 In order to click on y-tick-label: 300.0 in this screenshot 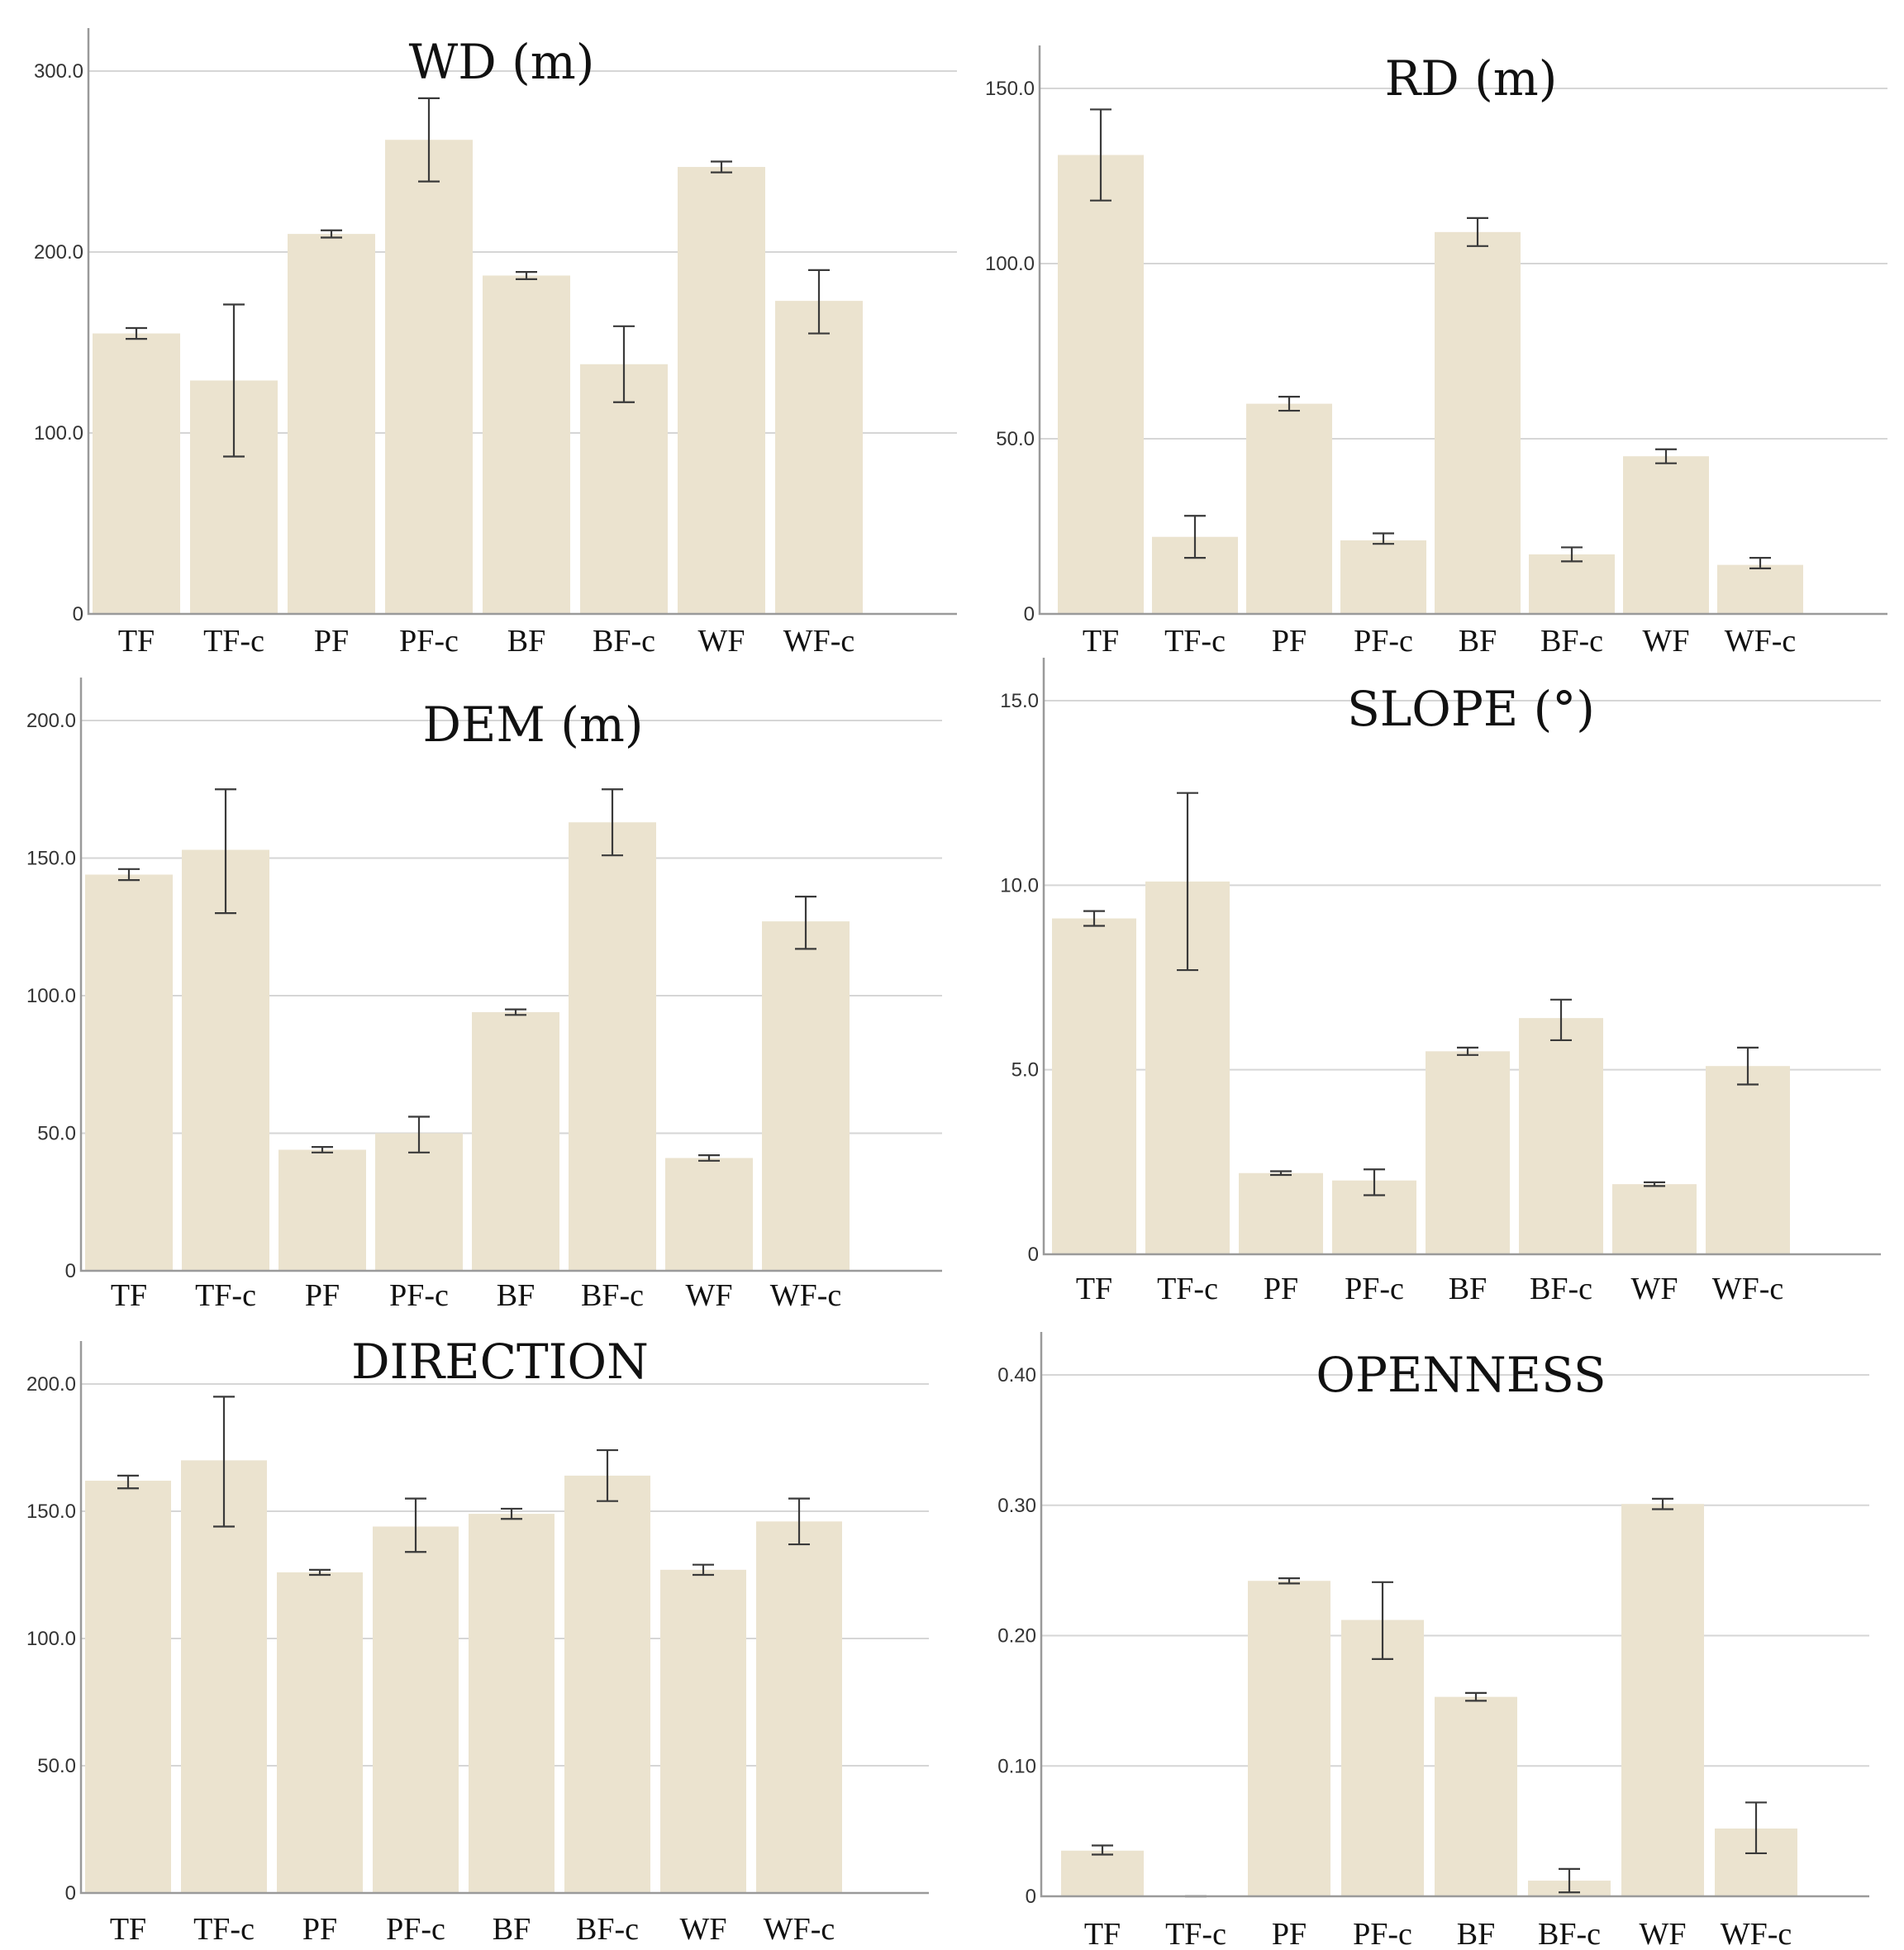, I will do `click(58, 71)`.